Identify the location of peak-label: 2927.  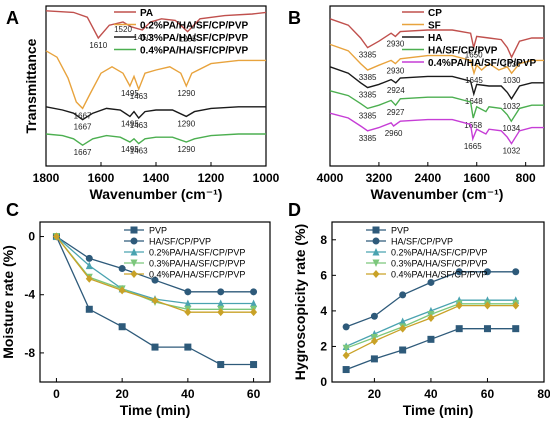
(396, 112).